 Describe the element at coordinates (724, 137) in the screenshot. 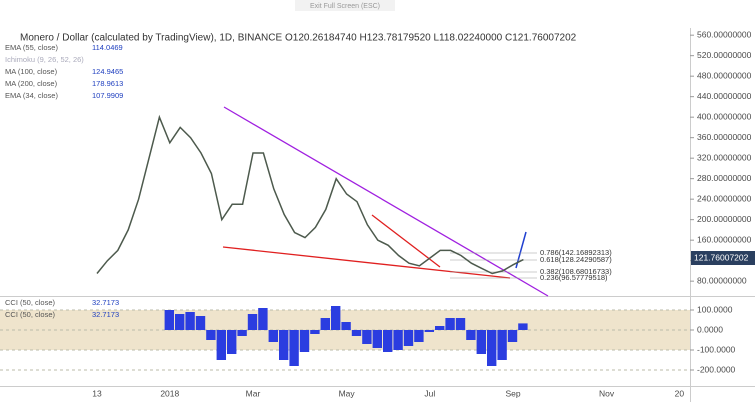

I see `y-tick-label: 360.00000000` at that location.